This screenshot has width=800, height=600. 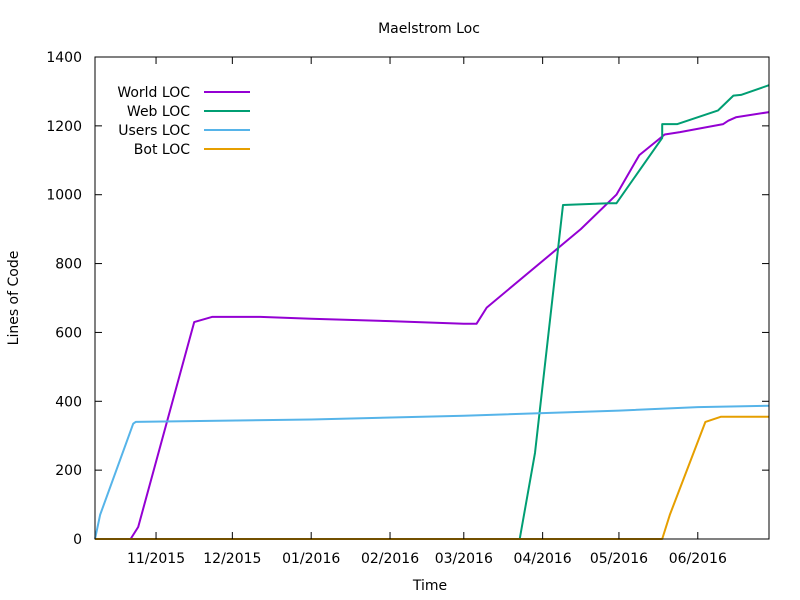 What do you see at coordinates (390, 559) in the screenshot?
I see `x-tick-label: 02/2016` at bounding box center [390, 559].